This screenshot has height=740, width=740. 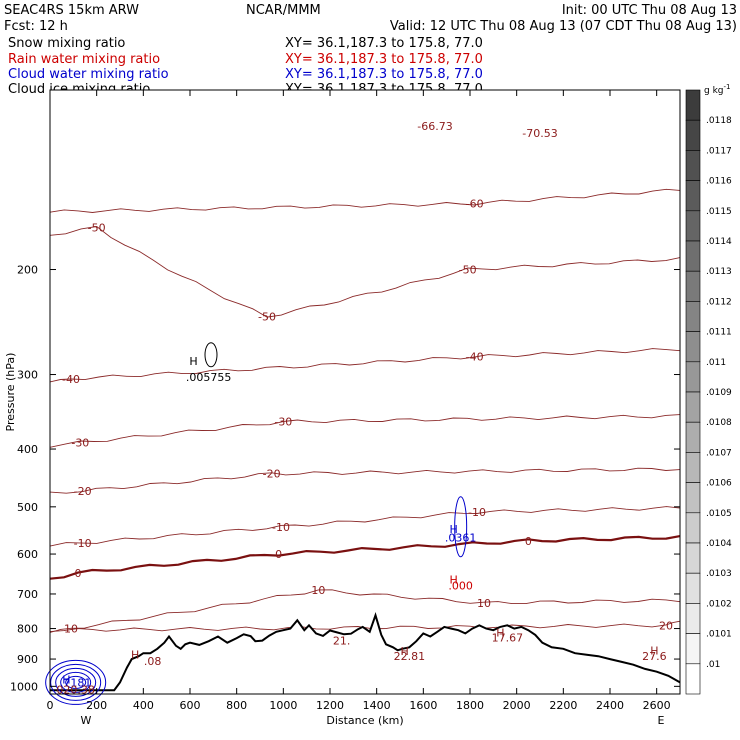 I want to click on colorbar-tick-label: .0115, so click(x=719, y=212).